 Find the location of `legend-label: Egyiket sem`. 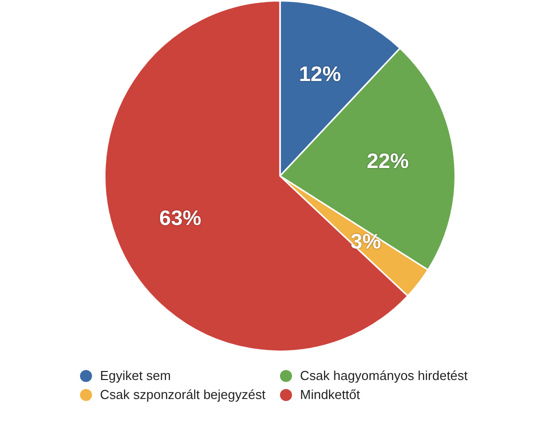

legend-label: Egyiket sem is located at coordinates (135, 375).